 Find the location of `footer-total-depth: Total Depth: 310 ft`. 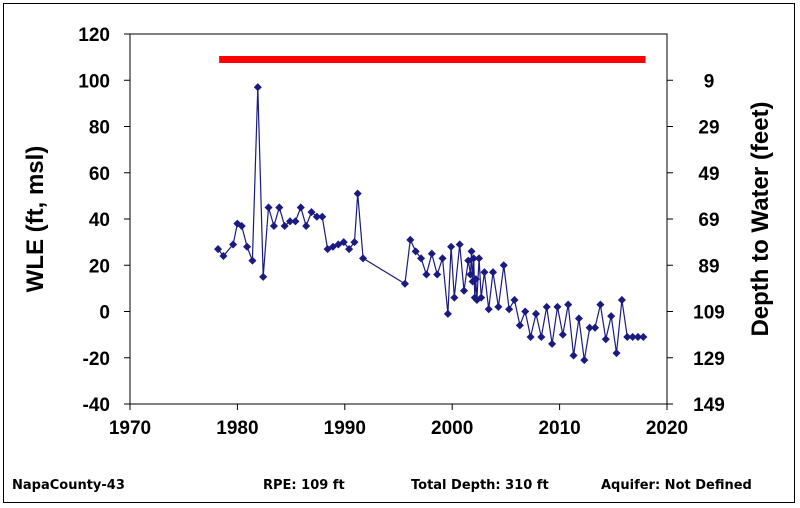

footer-total-depth: Total Depth: 310 ft is located at coordinates (480, 485).